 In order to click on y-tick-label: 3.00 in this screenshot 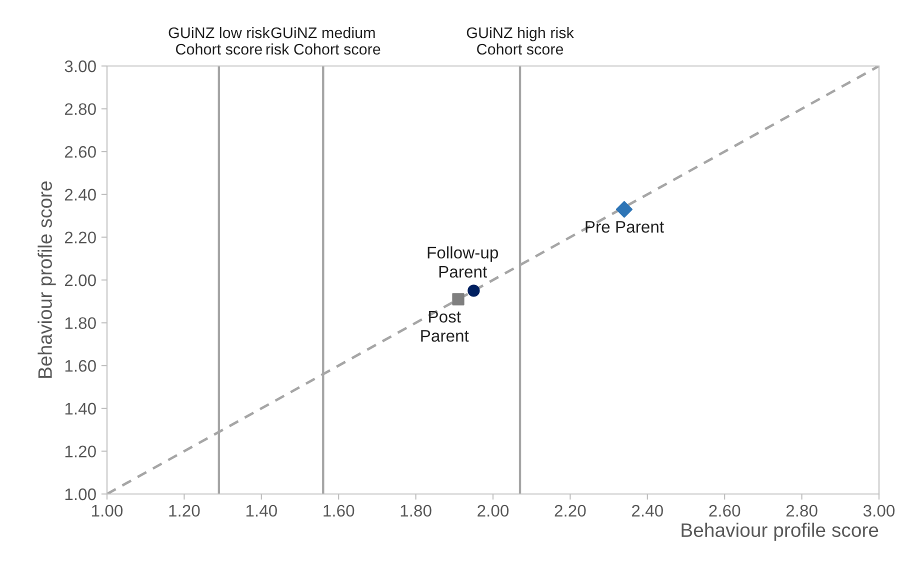, I will do `click(80, 66)`.